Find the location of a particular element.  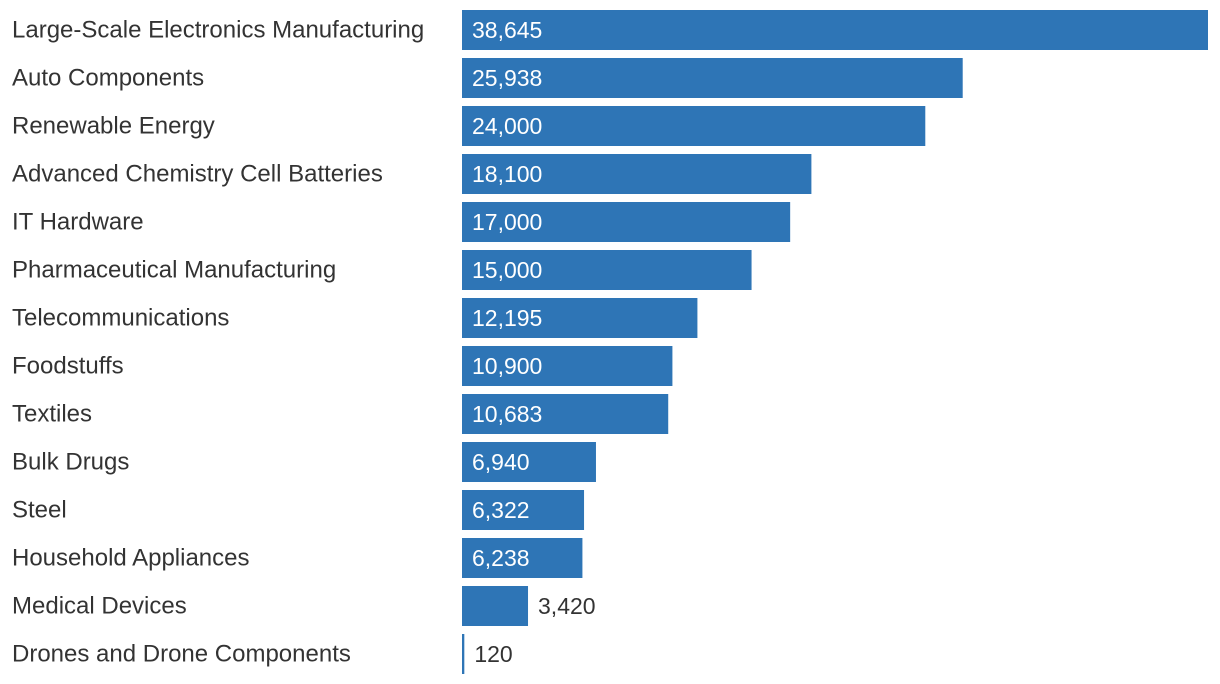

category-label: Advanced Chemistry Cell Batteries is located at coordinates (197, 174).